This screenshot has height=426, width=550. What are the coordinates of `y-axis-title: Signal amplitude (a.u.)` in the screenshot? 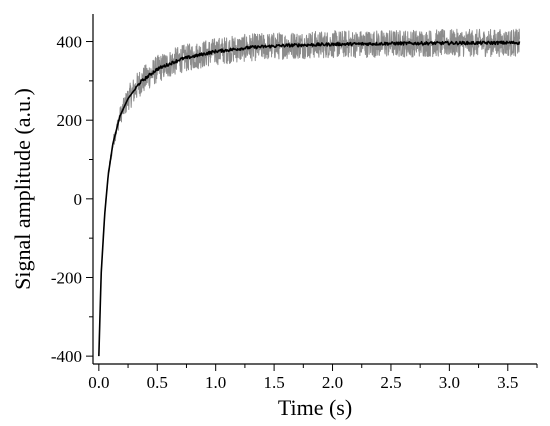 It's located at (22, 189).